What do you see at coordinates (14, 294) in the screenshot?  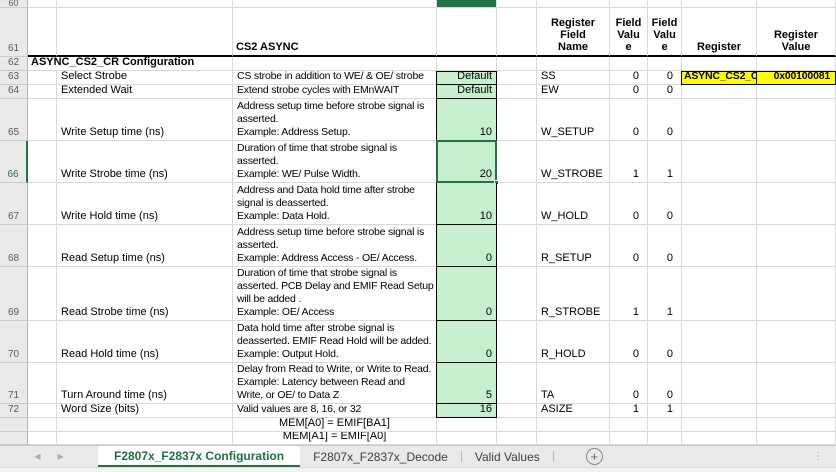 I see `row-header: 69` at bounding box center [14, 294].